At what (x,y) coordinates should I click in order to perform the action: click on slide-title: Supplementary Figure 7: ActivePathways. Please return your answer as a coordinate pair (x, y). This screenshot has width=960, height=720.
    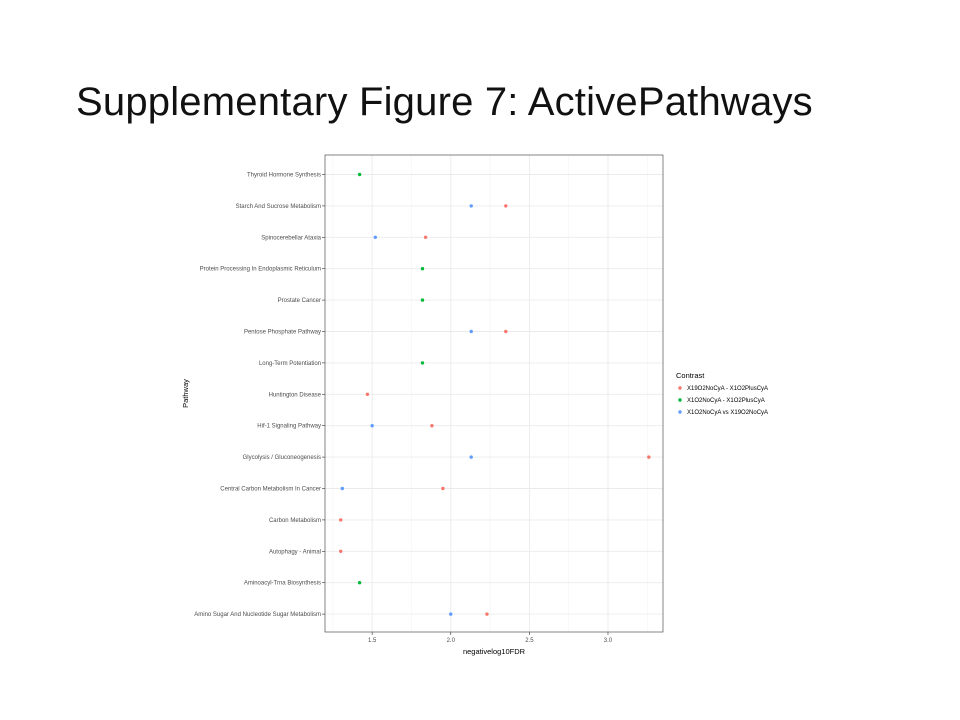
    Looking at the image, I should click on (444, 102).